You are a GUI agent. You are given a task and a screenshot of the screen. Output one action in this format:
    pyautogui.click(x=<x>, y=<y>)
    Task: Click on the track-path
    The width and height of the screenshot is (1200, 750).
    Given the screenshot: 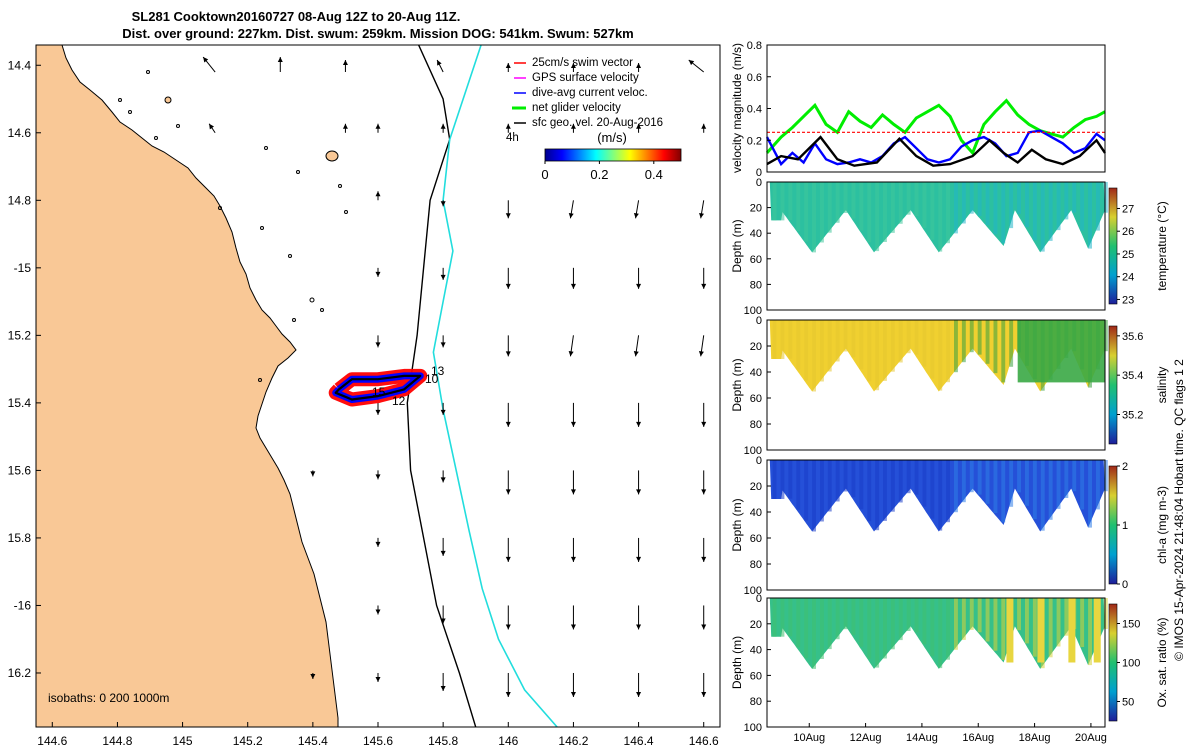 What is the action you would take?
    pyautogui.click(x=378, y=387)
    